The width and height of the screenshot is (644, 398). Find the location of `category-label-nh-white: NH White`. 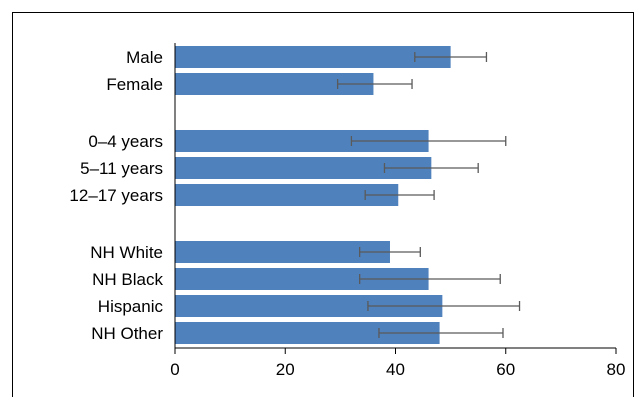

category-label-nh-white: NH White is located at coordinates (126, 252).